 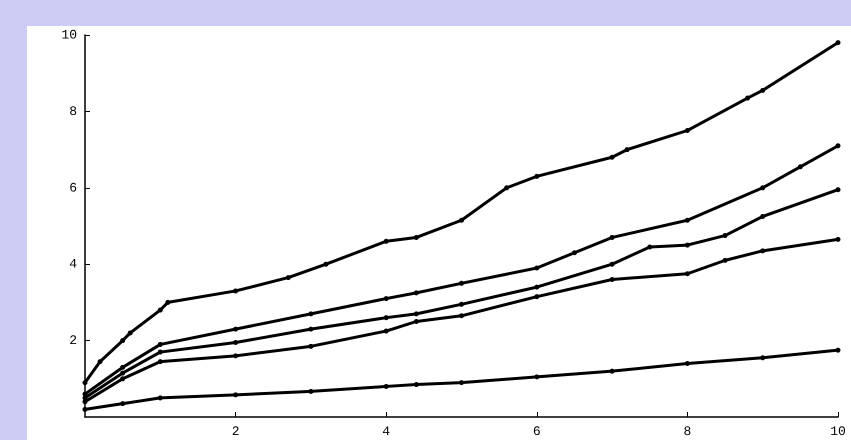 What do you see at coordinates (687, 431) in the screenshot?
I see `x-tick-label: 8` at bounding box center [687, 431].